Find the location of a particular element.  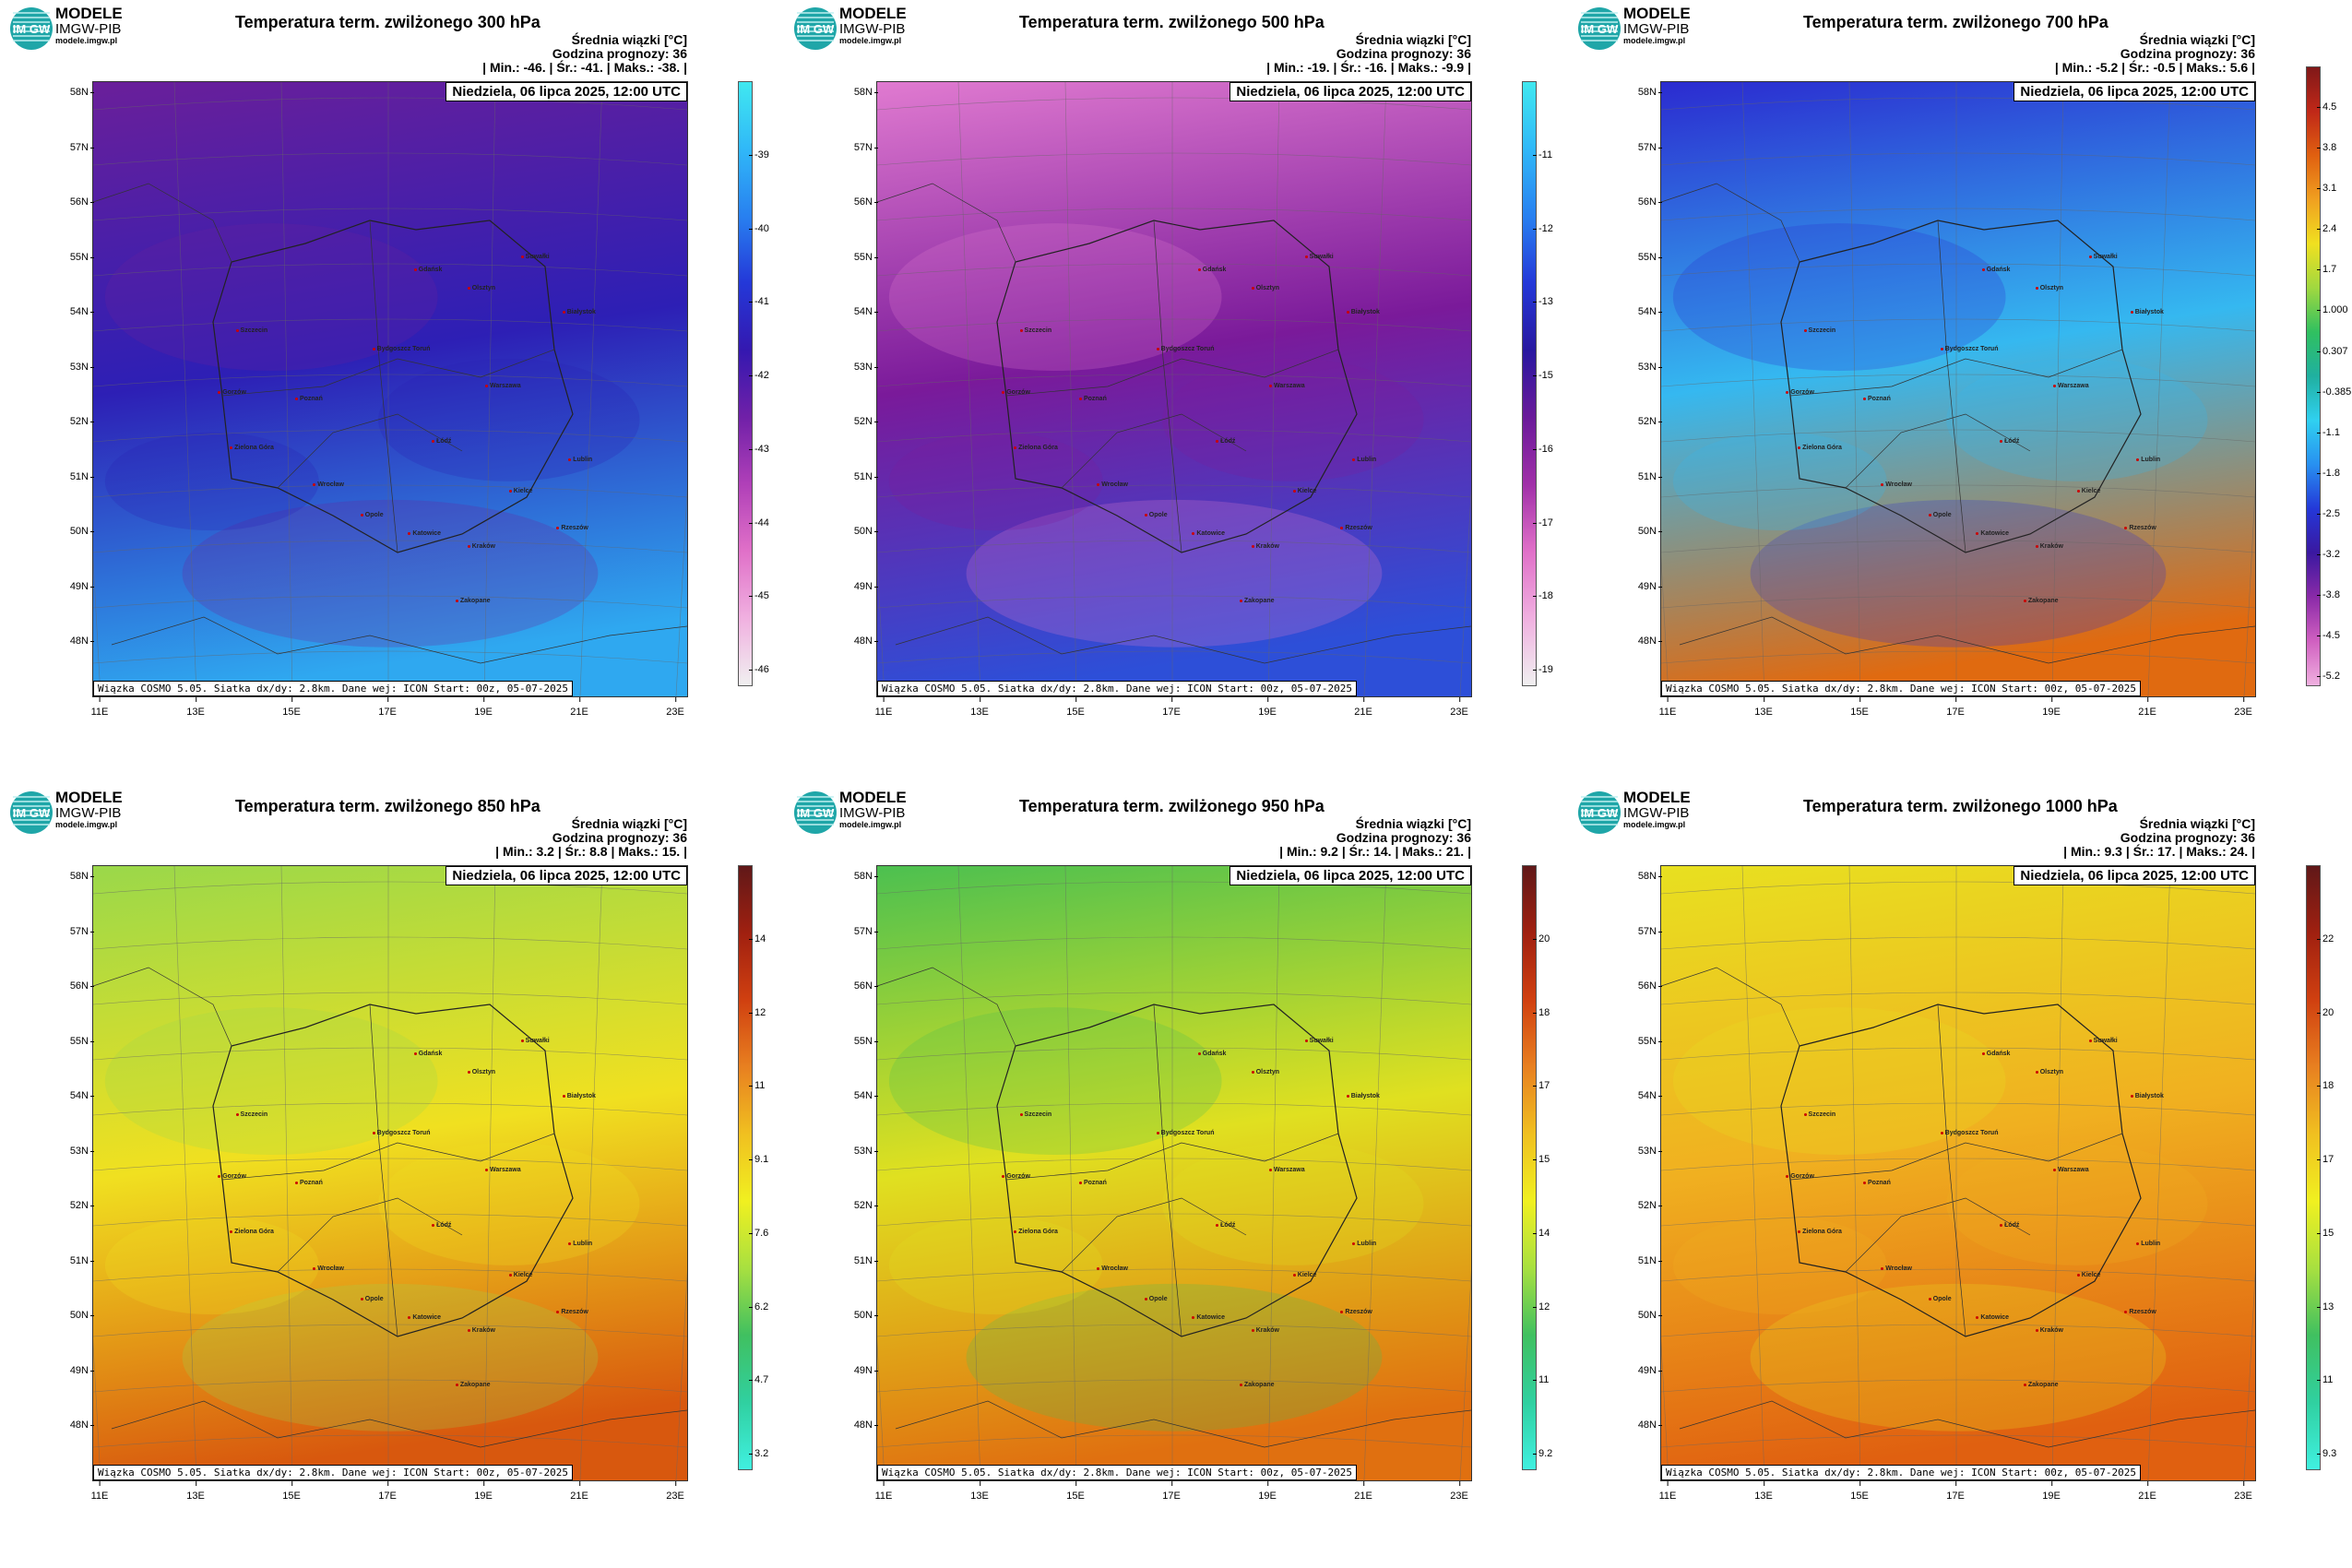

info-stats: | Min.: -5.2 | Śr.: -0.5 | Maks.: 5.6 | is located at coordinates (2154, 67).